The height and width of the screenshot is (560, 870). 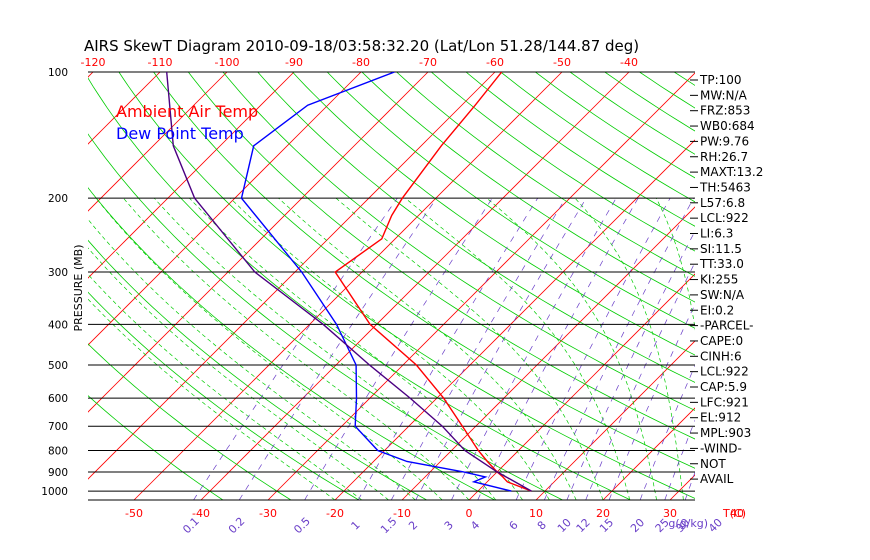 I want to click on index-entry: RH:26.7, so click(x=724, y=157).